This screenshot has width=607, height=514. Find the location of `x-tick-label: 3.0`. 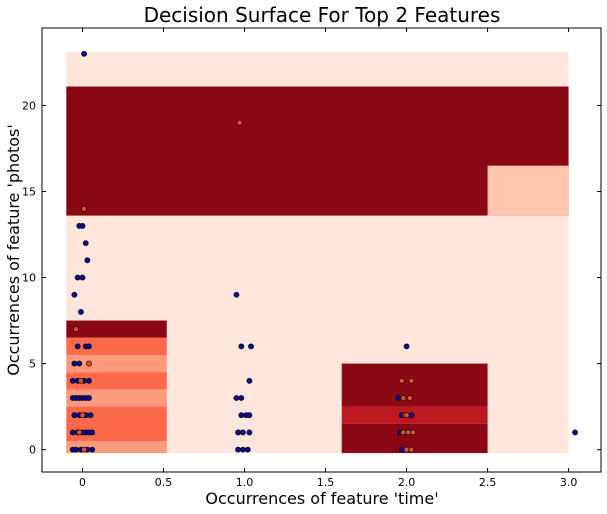

x-tick-label: 3.0 is located at coordinates (569, 482).